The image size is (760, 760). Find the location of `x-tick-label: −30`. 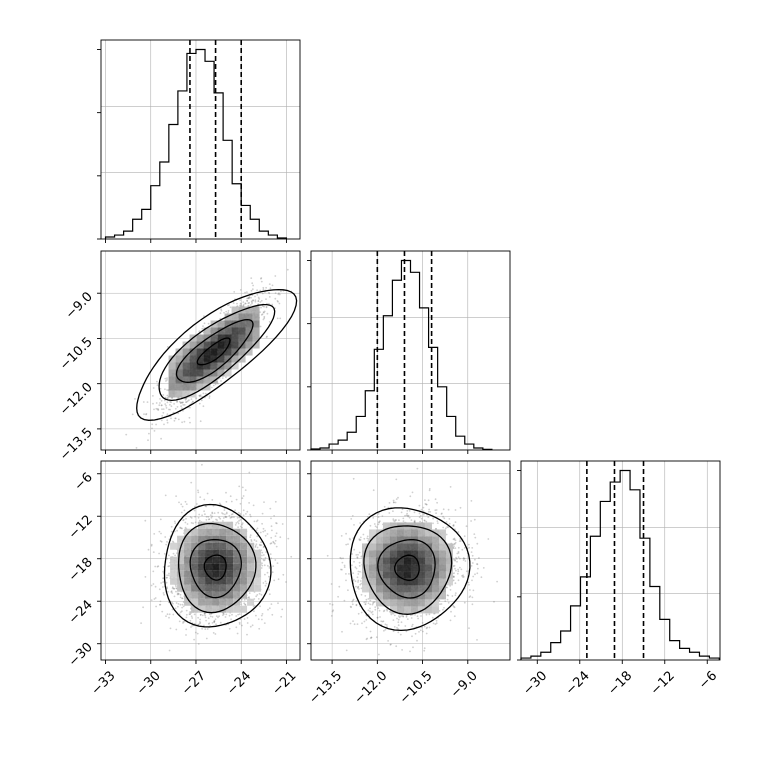

x-tick-label: −30 is located at coordinates (535, 683).